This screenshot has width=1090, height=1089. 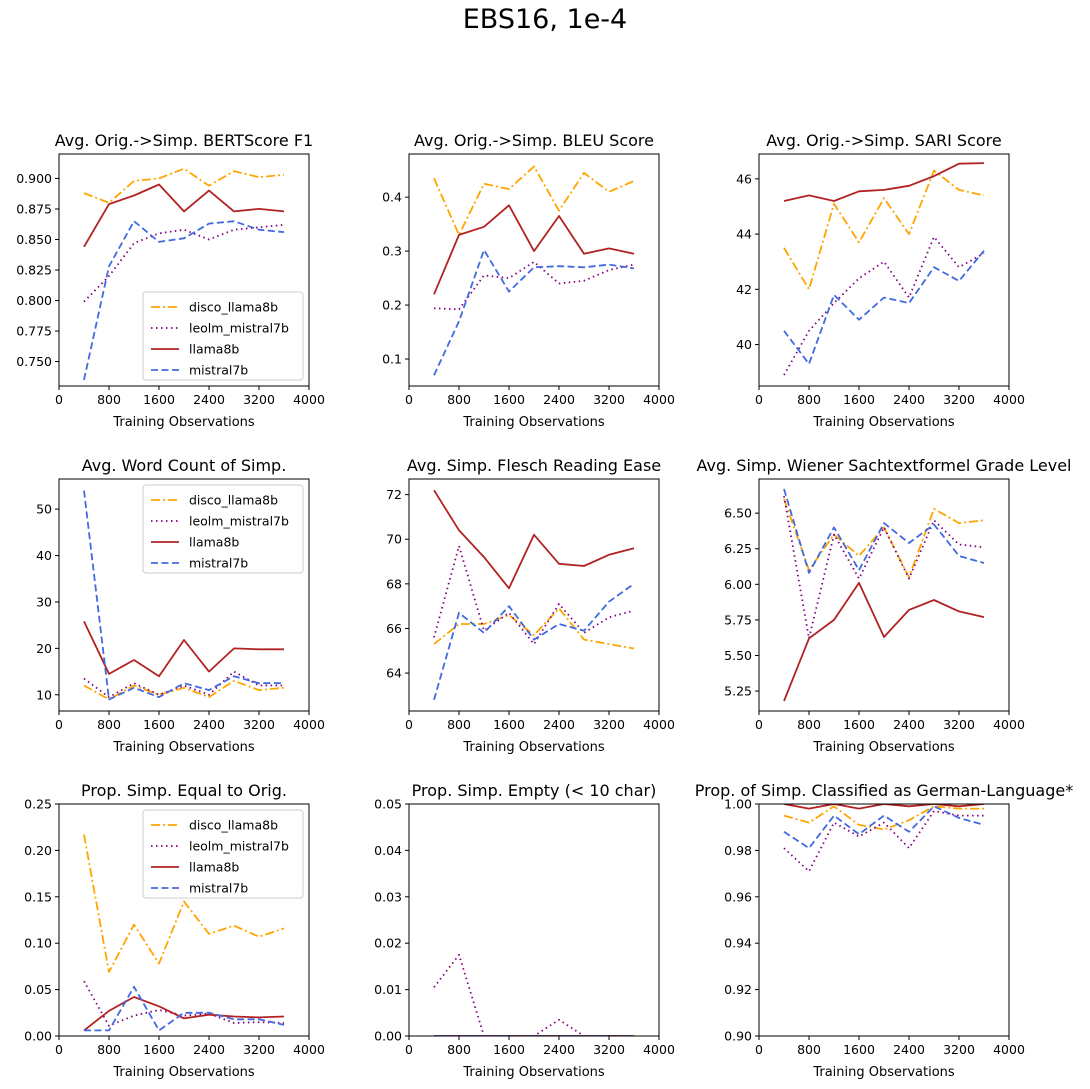 What do you see at coordinates (394, 494) in the screenshot?
I see `y-tick-label: 72` at bounding box center [394, 494].